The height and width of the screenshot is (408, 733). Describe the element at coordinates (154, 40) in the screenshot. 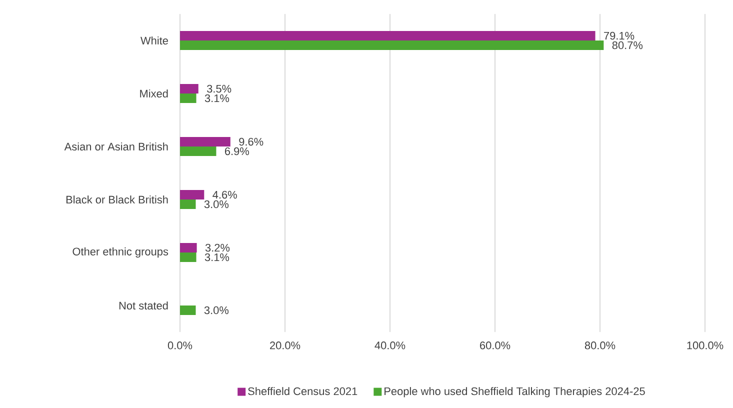

I see `y-tick-label: White` at that location.